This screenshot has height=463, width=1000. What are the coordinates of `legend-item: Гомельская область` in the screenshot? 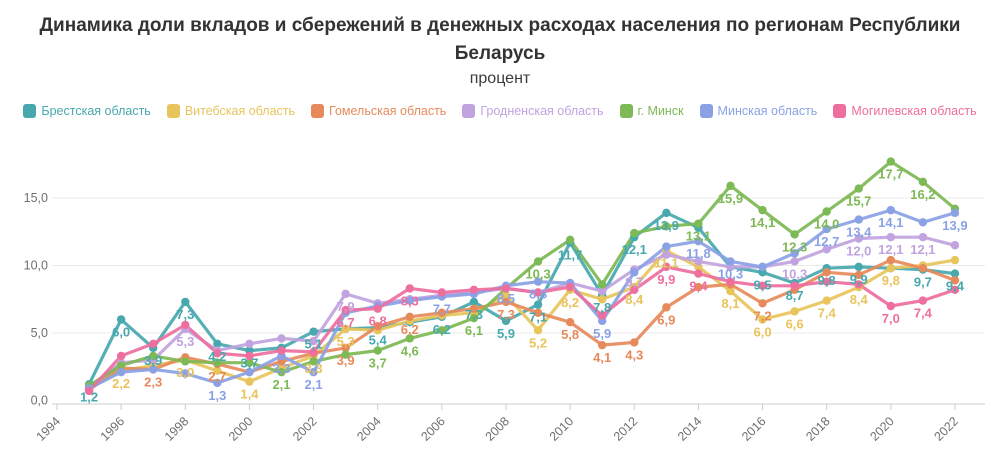 It's located at (378, 111).